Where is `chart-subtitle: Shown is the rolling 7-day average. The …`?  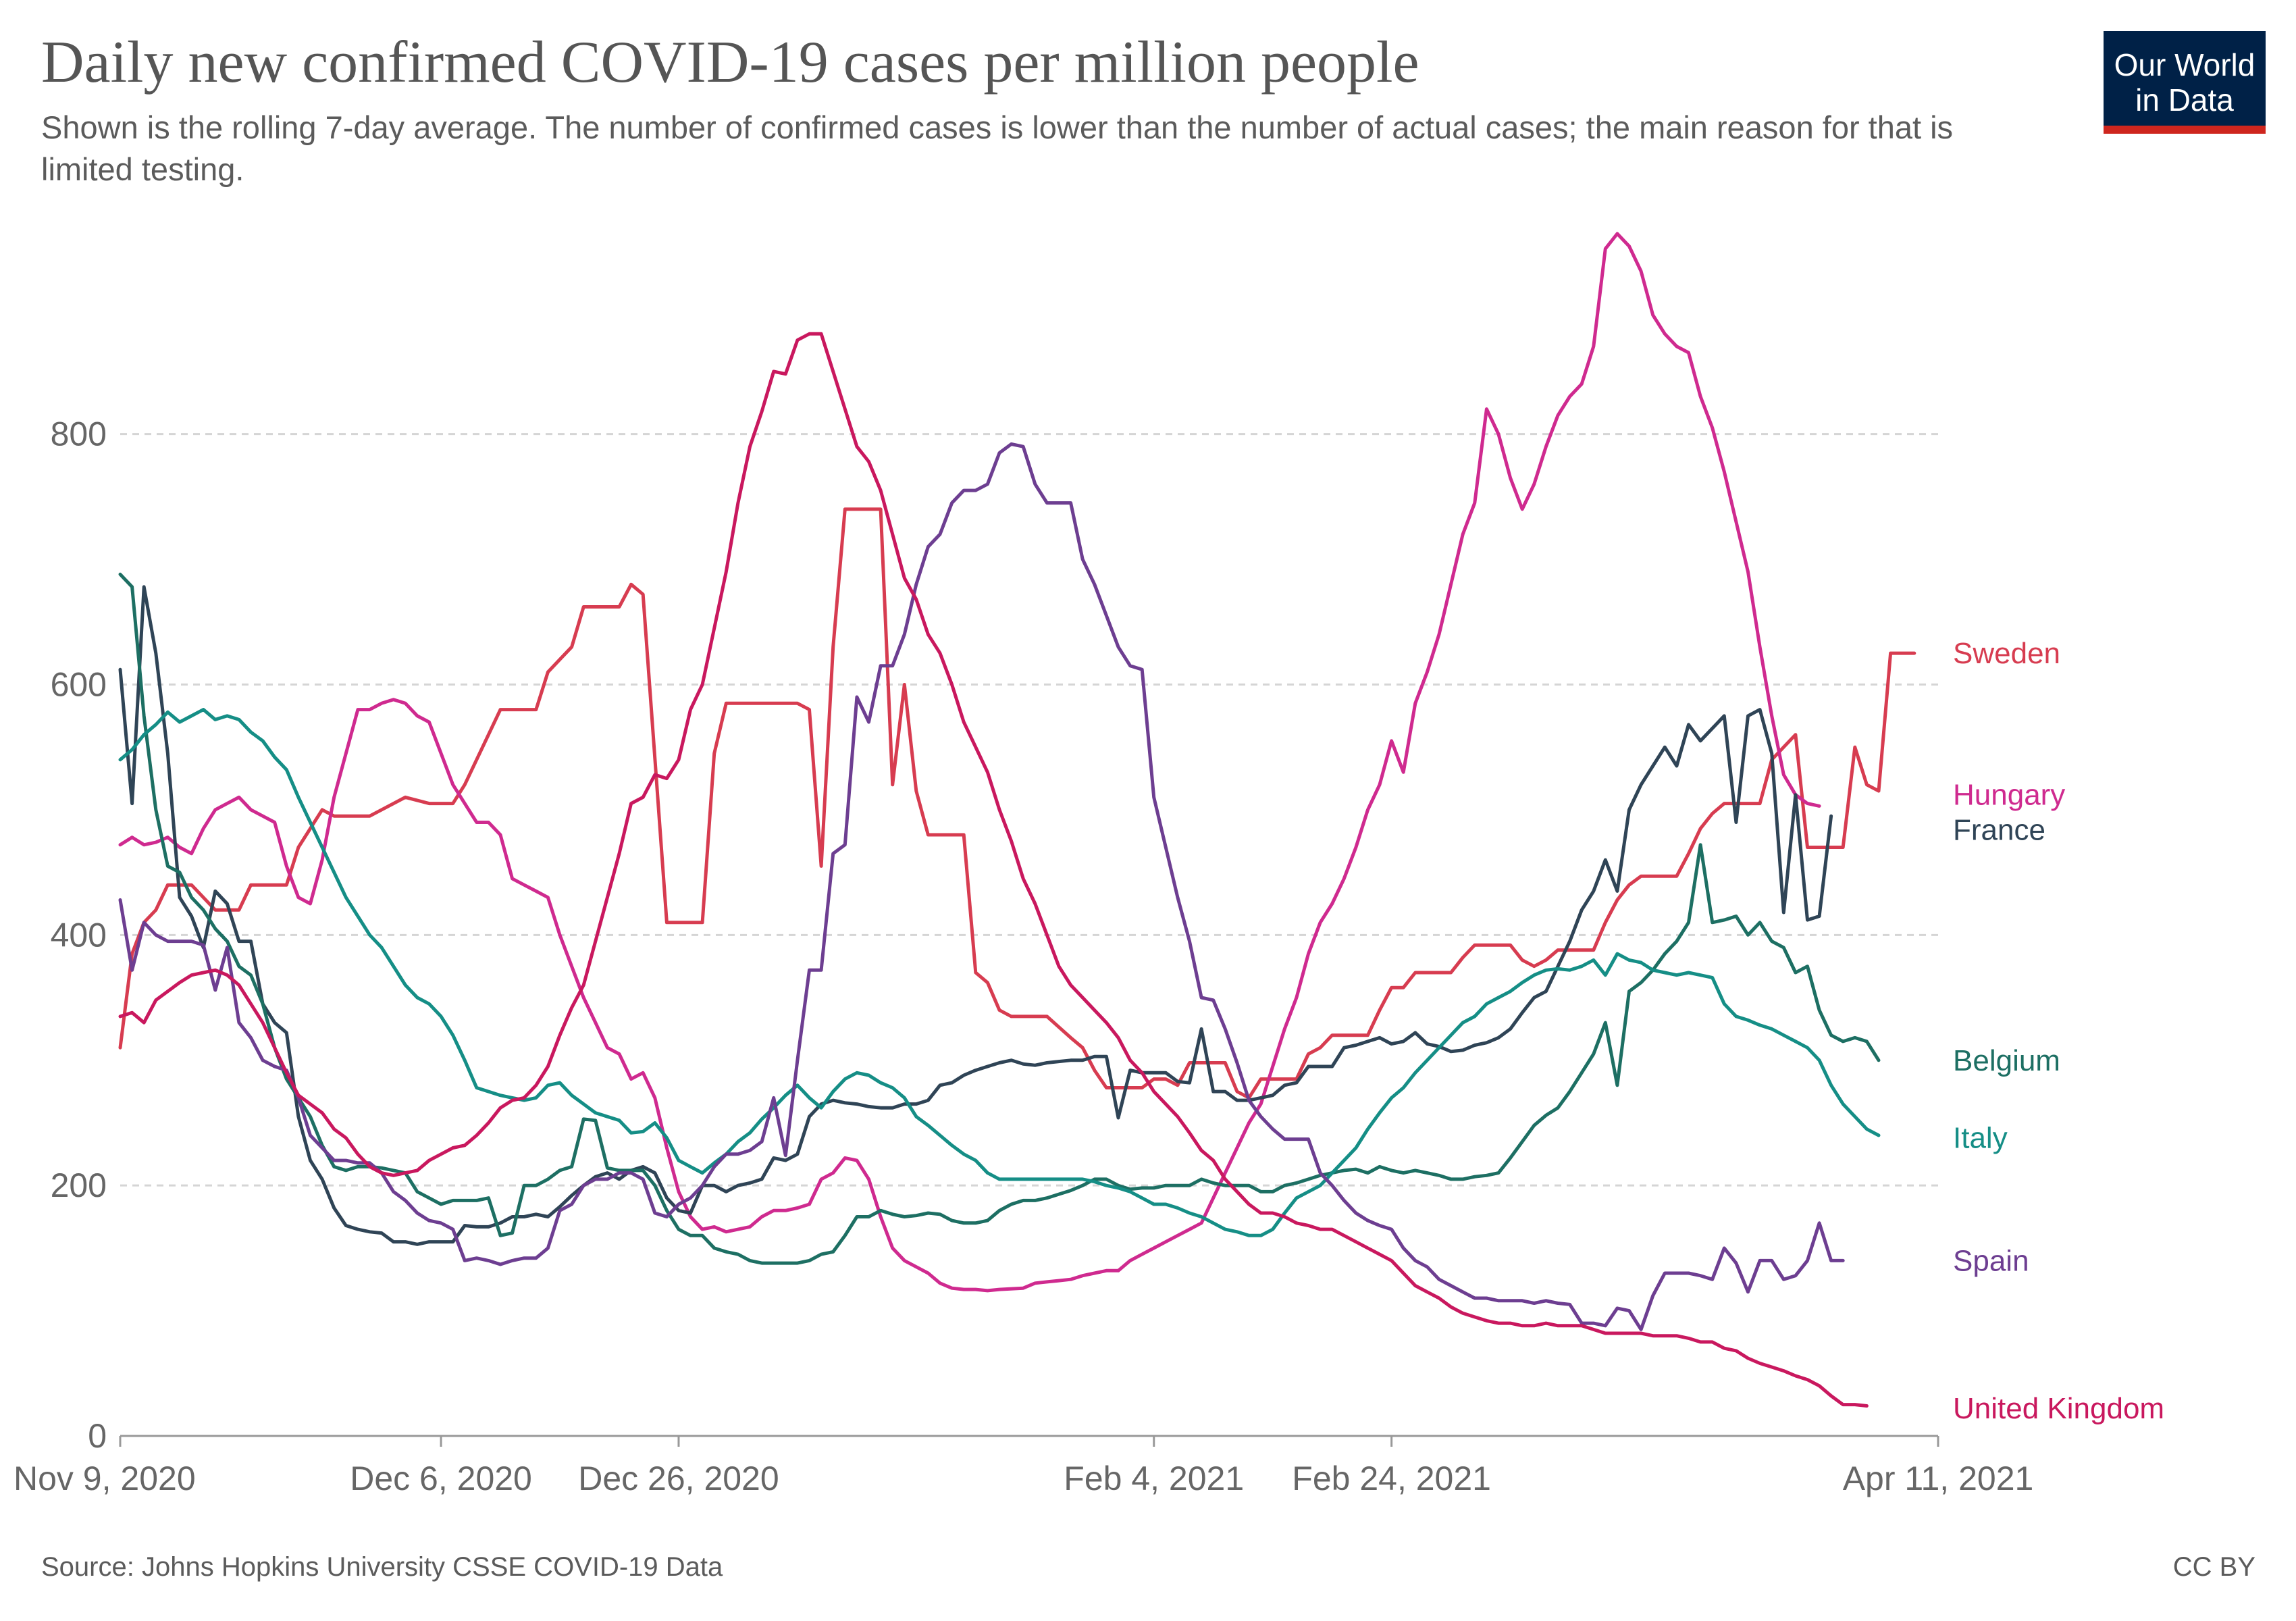
chart-subtitle: Shown is the rolling 7-day average. The … is located at coordinates (998, 148).